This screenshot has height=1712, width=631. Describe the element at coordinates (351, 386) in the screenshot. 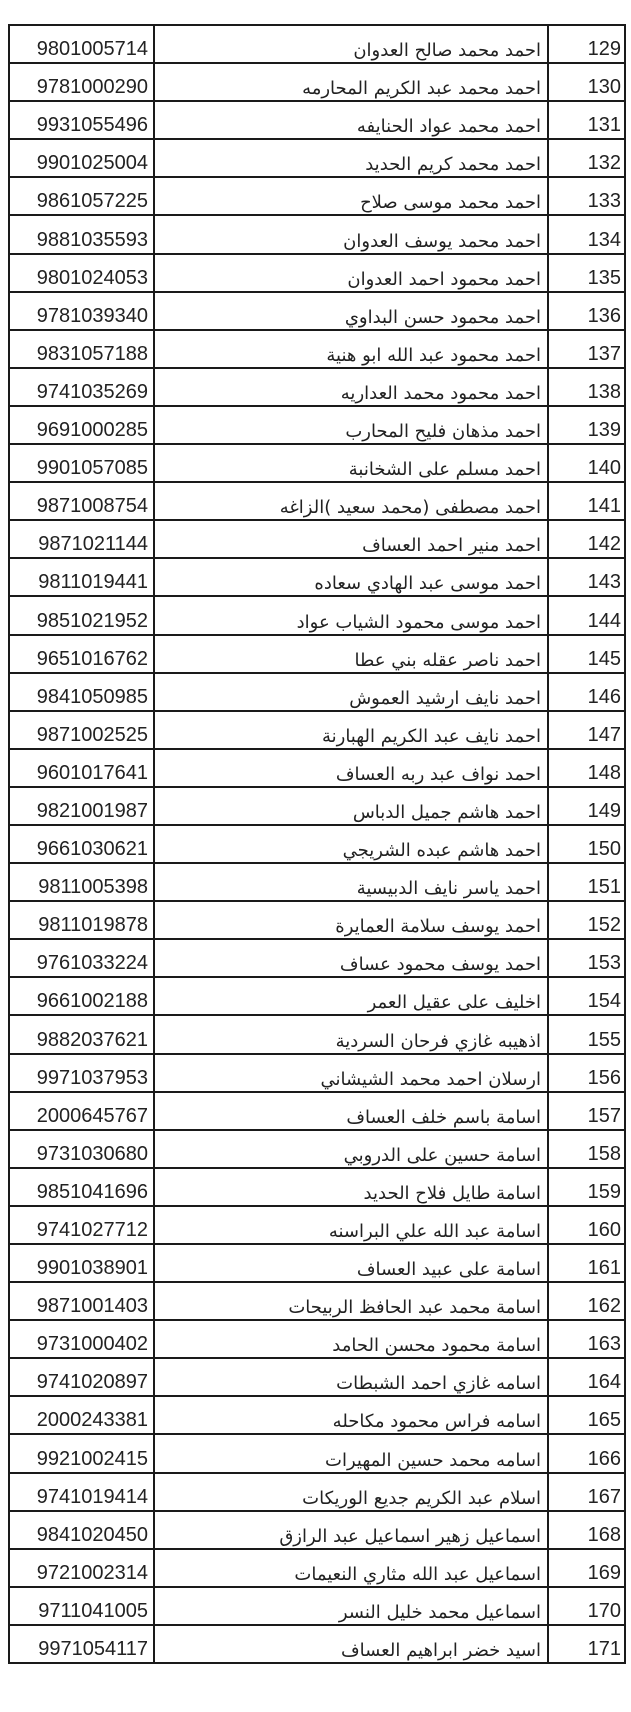

I see `name-cell: احمد محمود محمد العداريه` at that location.